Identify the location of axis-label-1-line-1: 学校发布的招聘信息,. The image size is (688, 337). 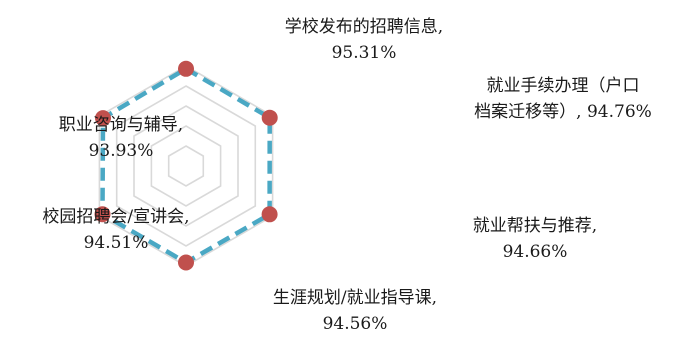
(364, 27).